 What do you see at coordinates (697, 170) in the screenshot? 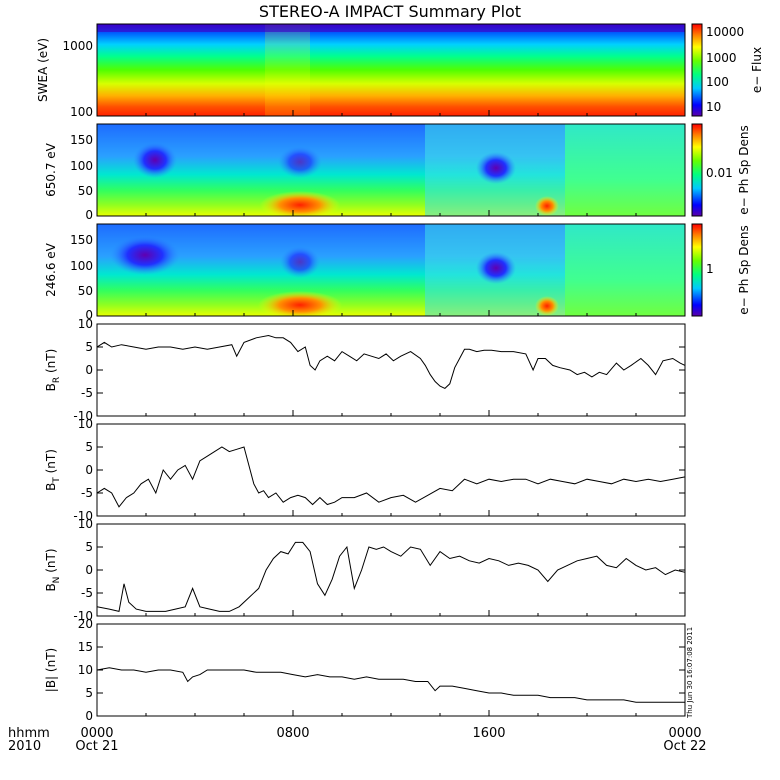
I see `pad-650-colorbar` at bounding box center [697, 170].